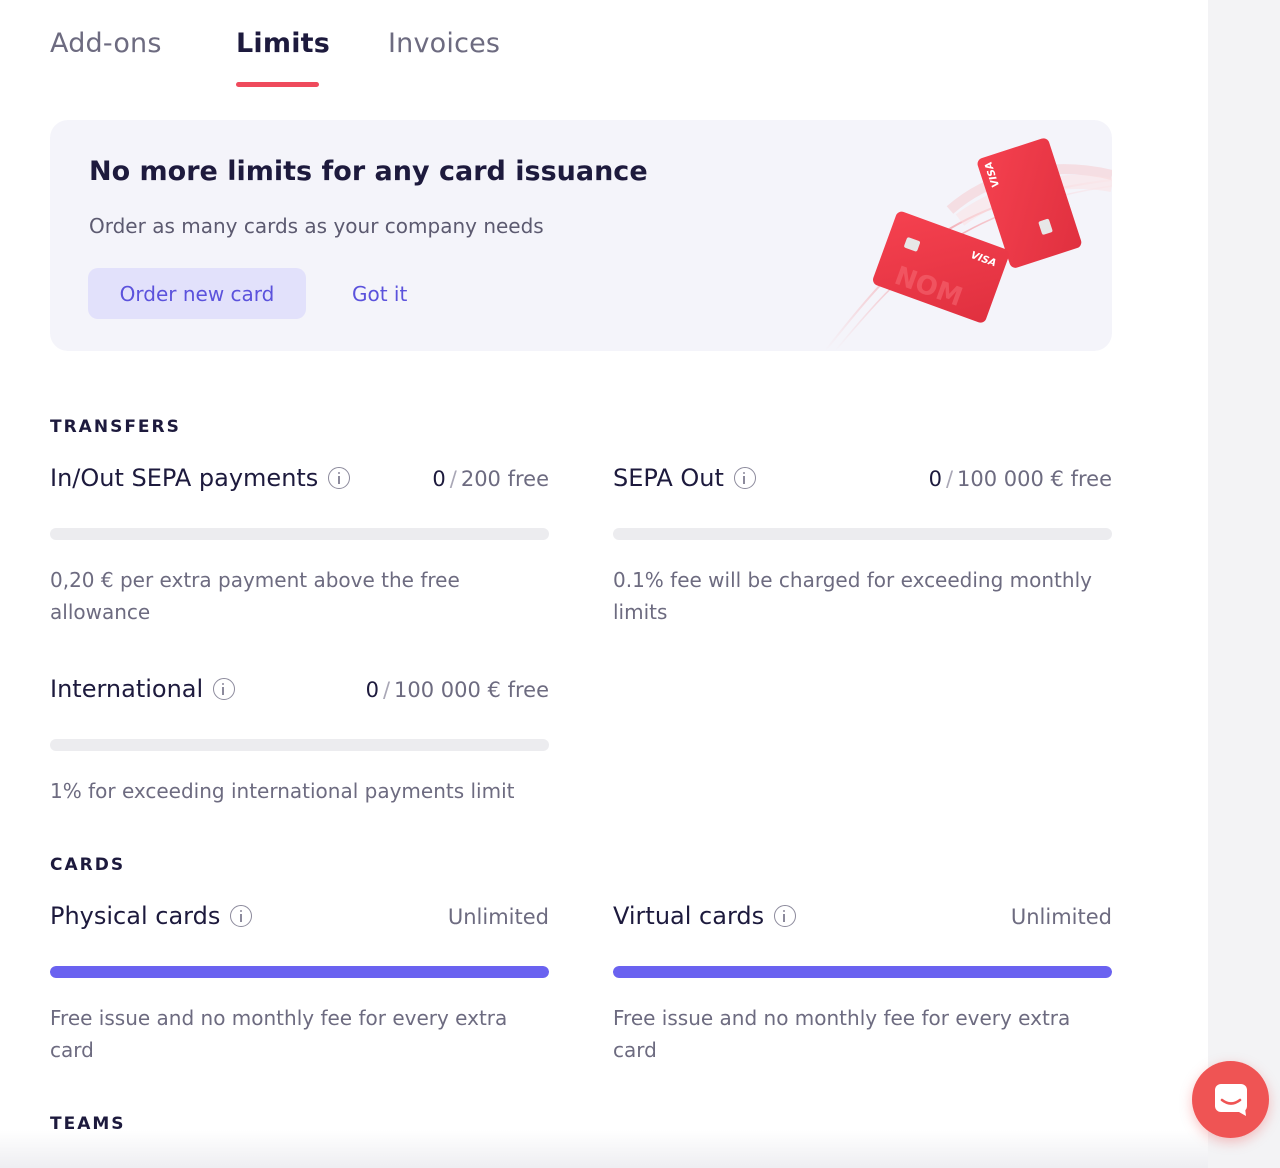 The height and width of the screenshot is (1168, 1280). I want to click on order-new-card-button: Order new card, so click(197, 293).